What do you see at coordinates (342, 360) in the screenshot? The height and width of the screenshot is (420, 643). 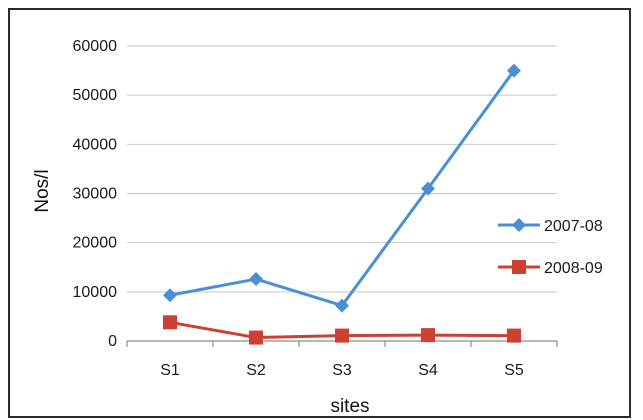 I see `x-axis-ticks: S1 S2 S3 S4 S5` at bounding box center [342, 360].